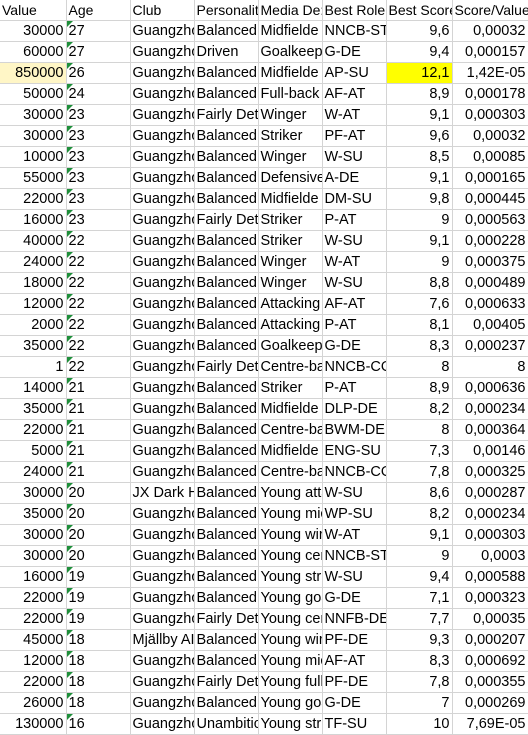 The width and height of the screenshot is (528, 735). Describe the element at coordinates (419, 703) in the screenshot. I see `cell-best-score: 7` at that location.